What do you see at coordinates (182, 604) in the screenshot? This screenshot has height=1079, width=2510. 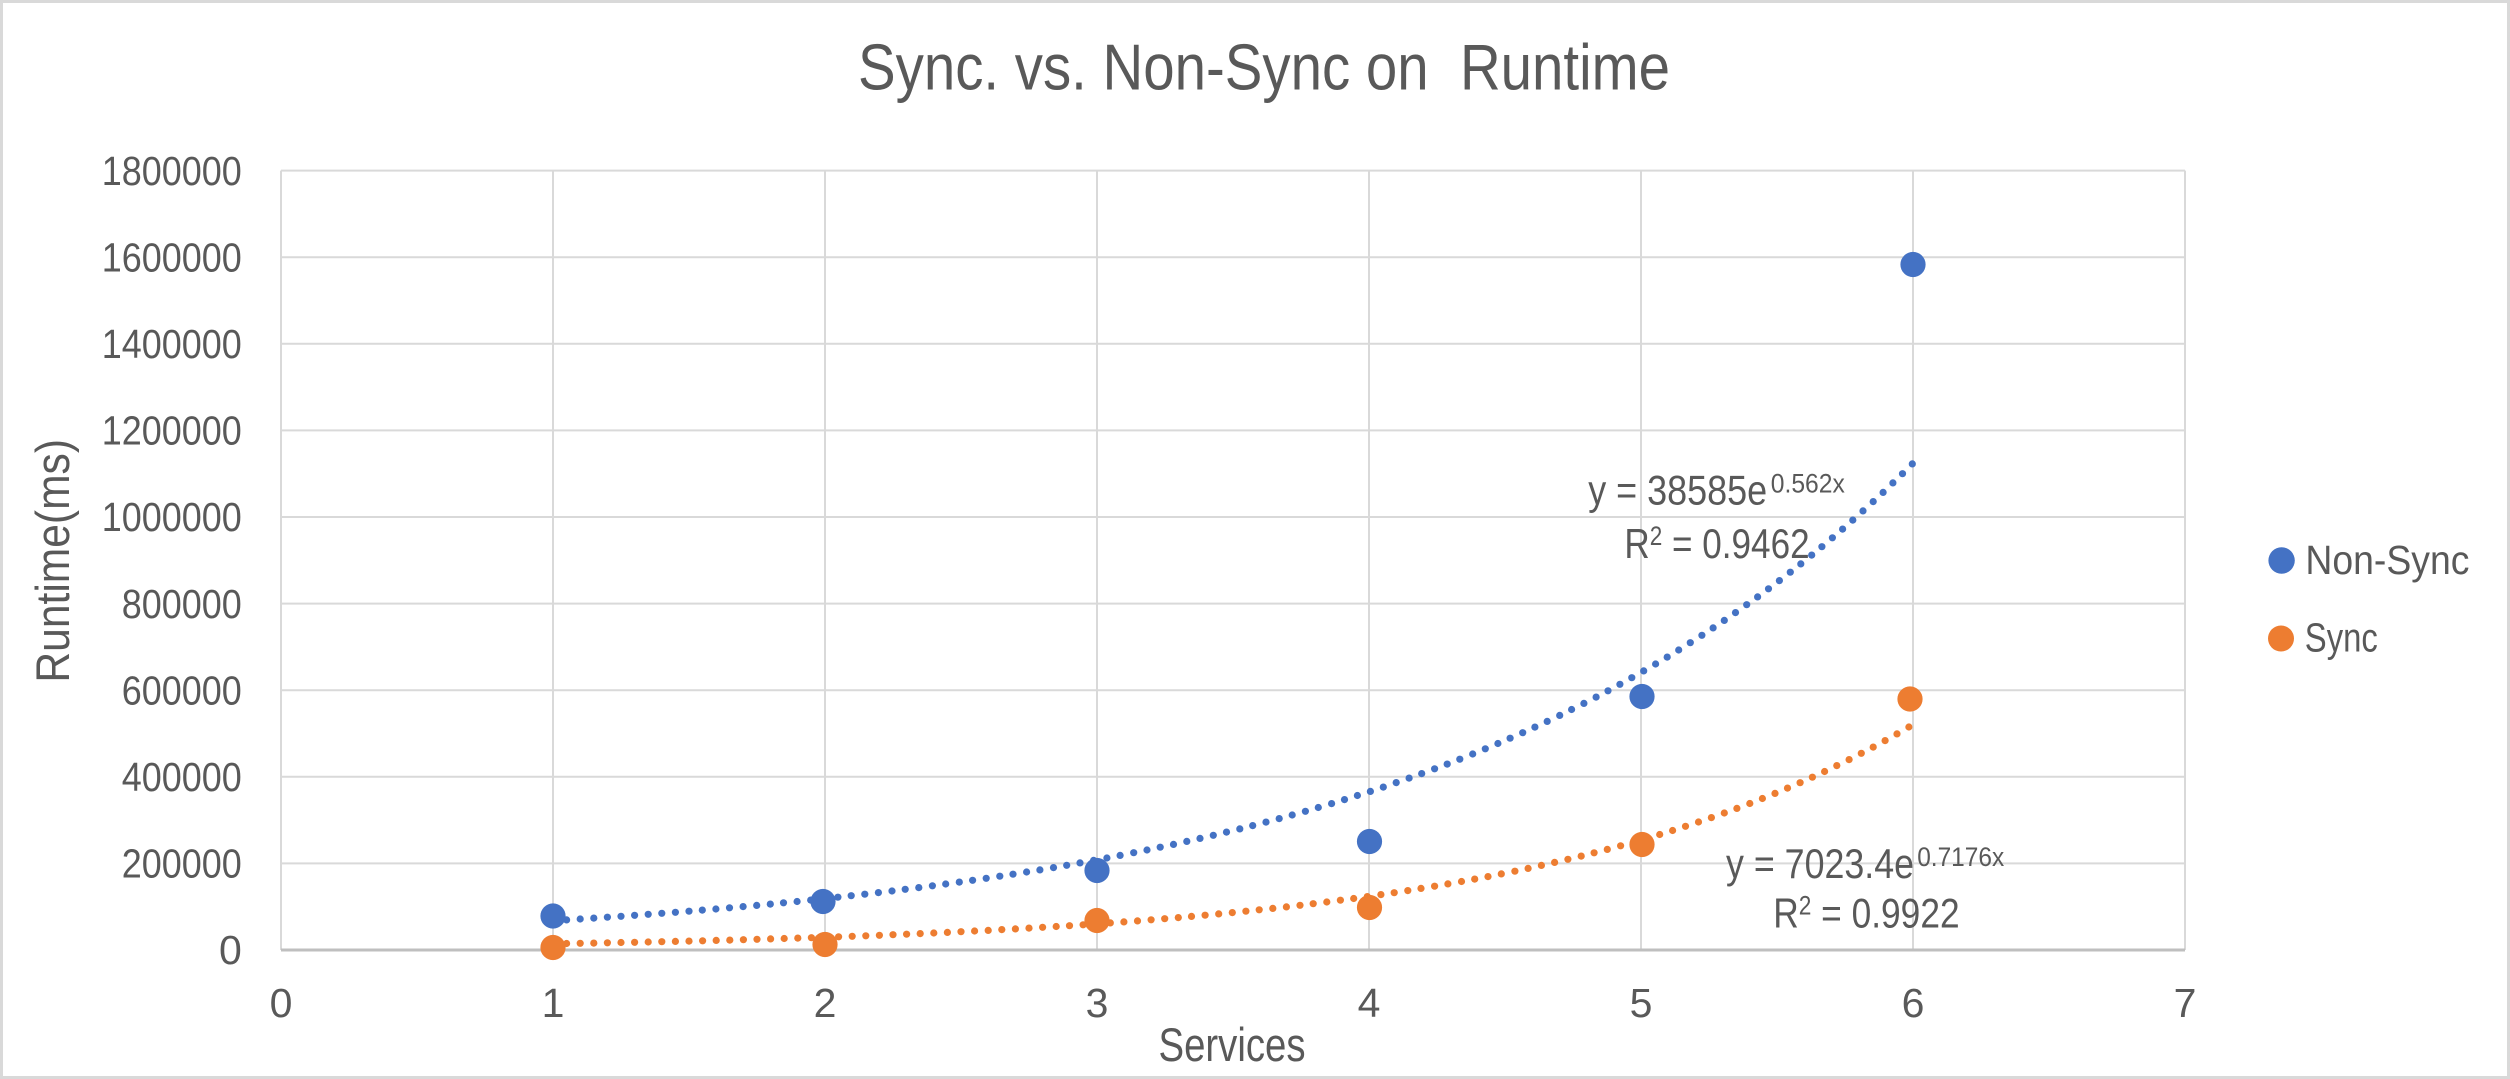 I see `svg-text: 800000` at bounding box center [182, 604].